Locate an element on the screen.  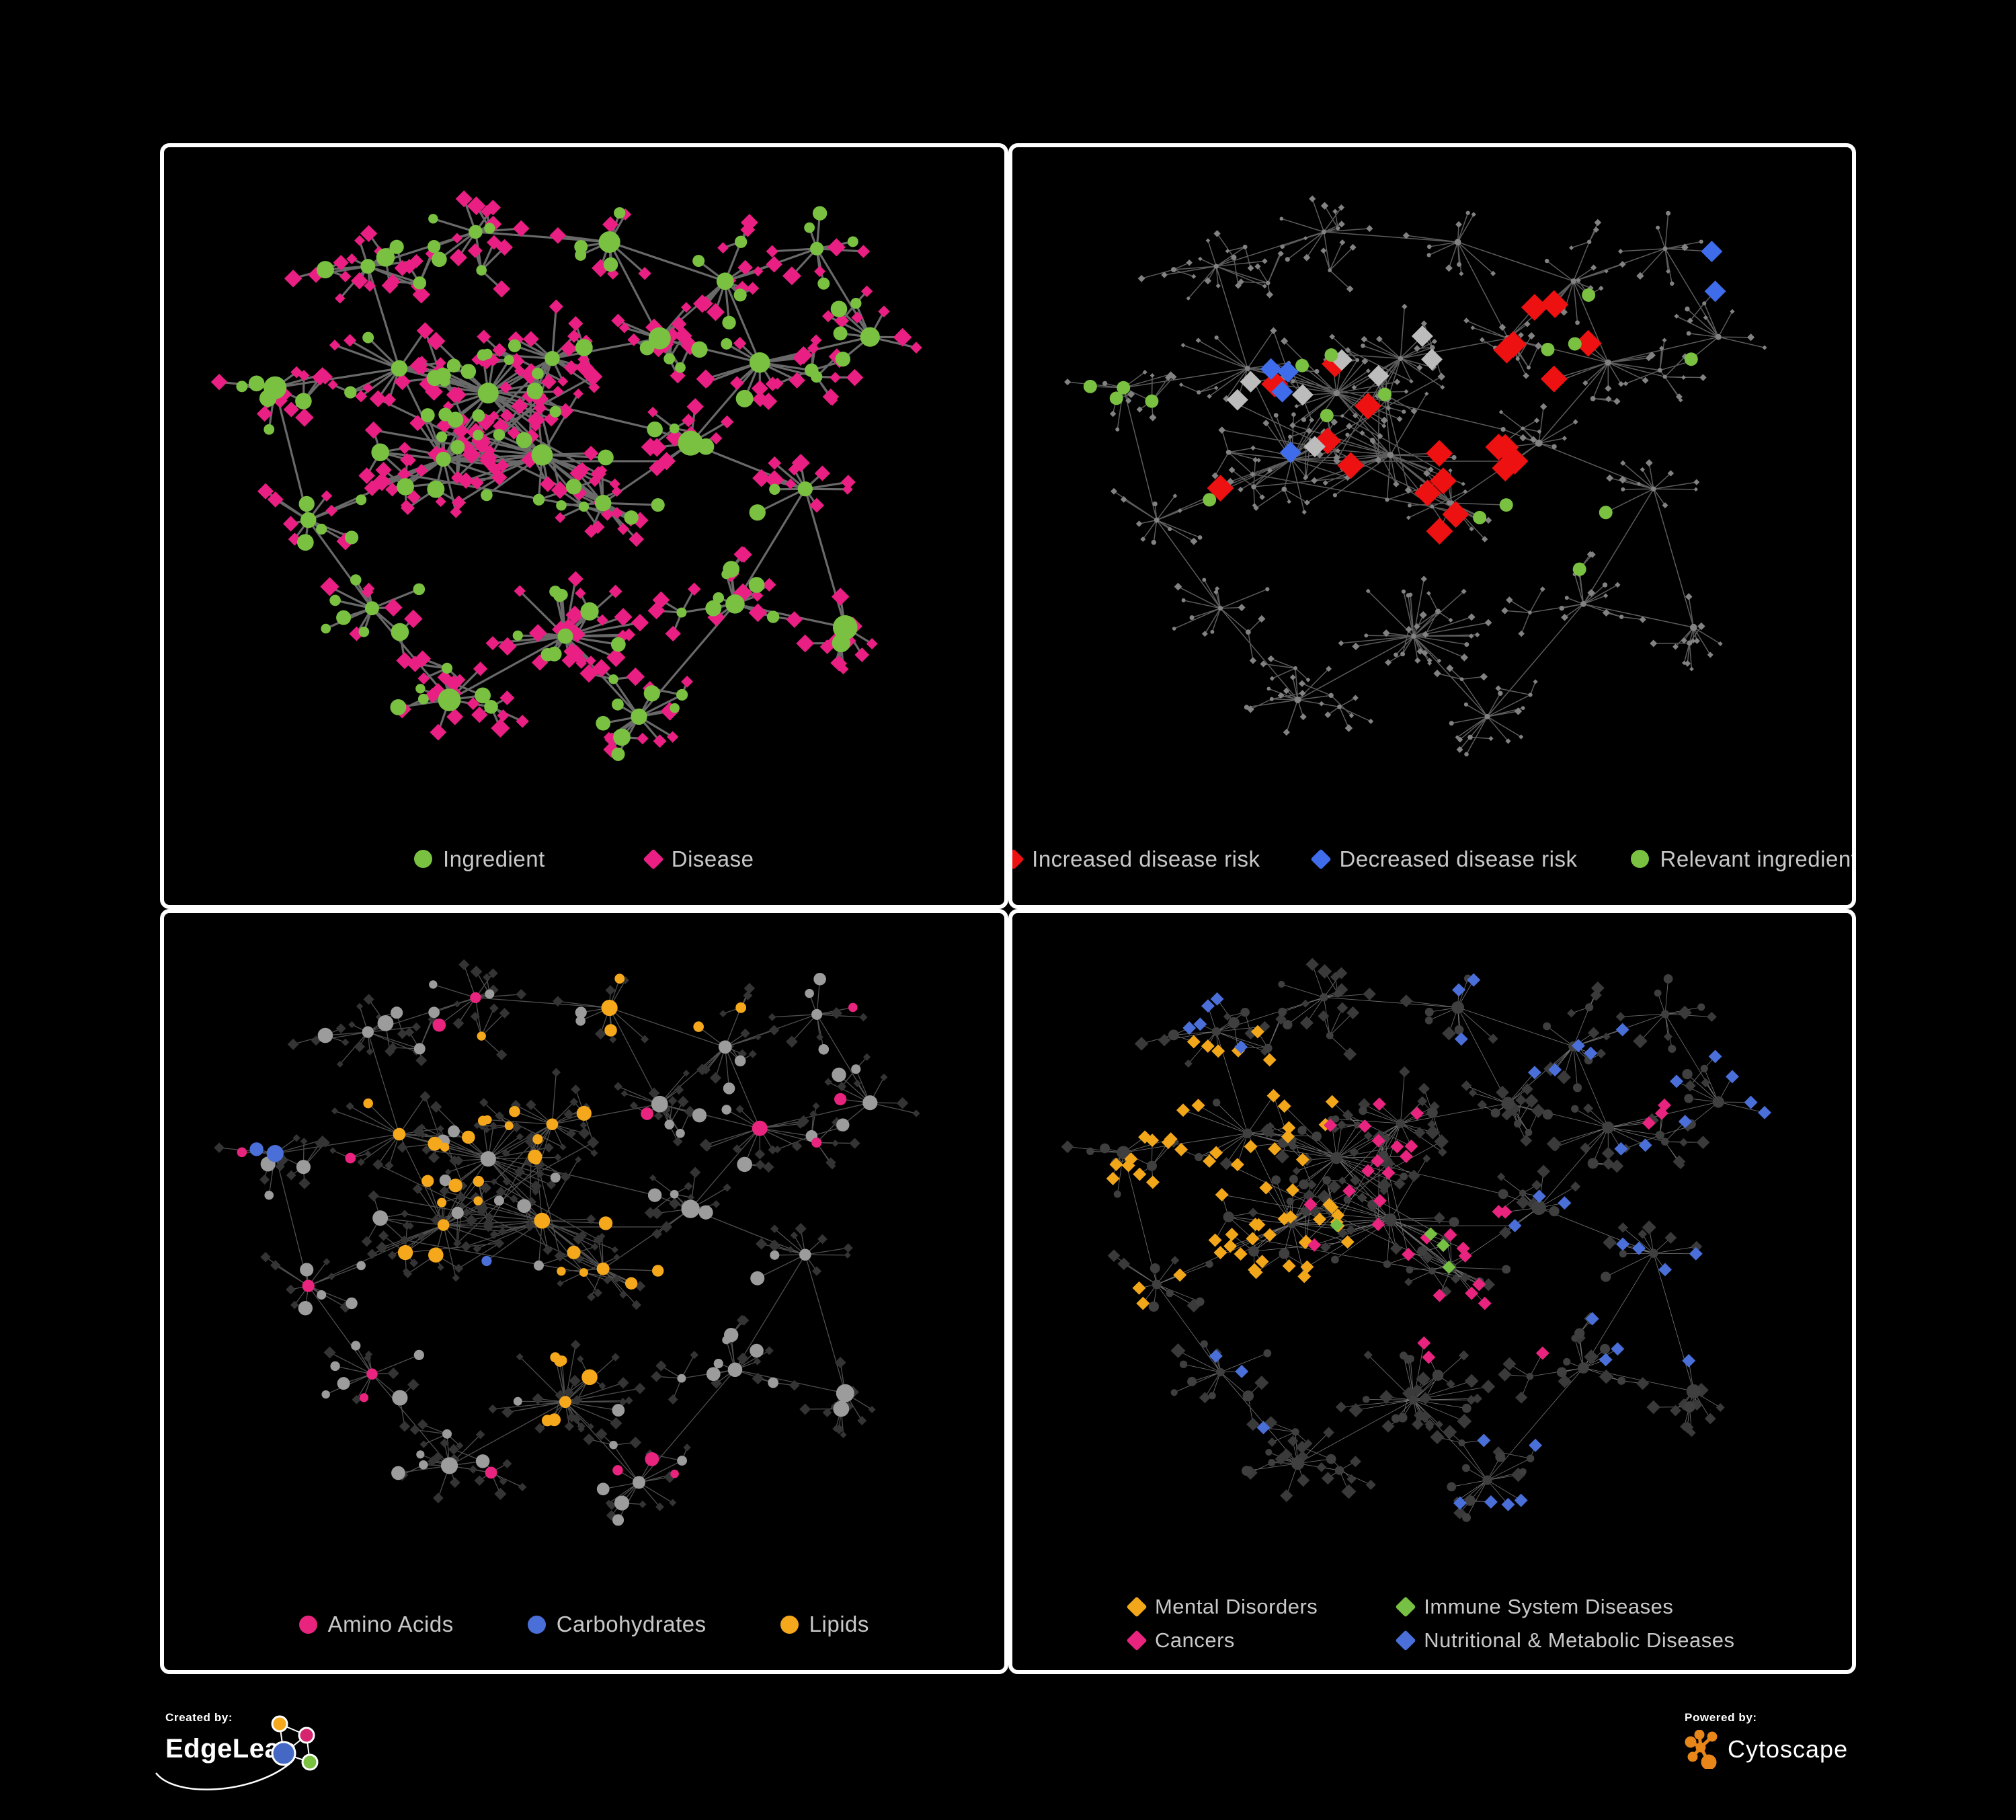
legend-label: Increased disease risk is located at coordinates (1146, 858).